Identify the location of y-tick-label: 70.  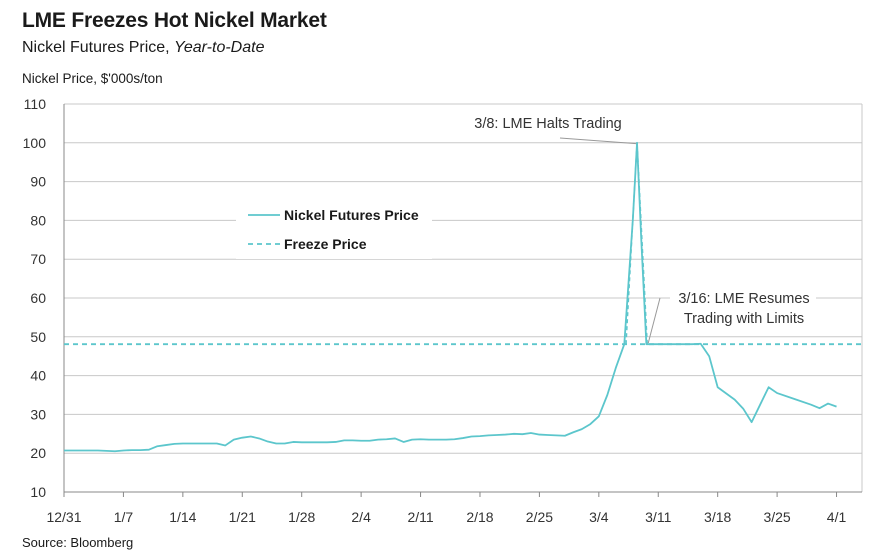
(38, 259).